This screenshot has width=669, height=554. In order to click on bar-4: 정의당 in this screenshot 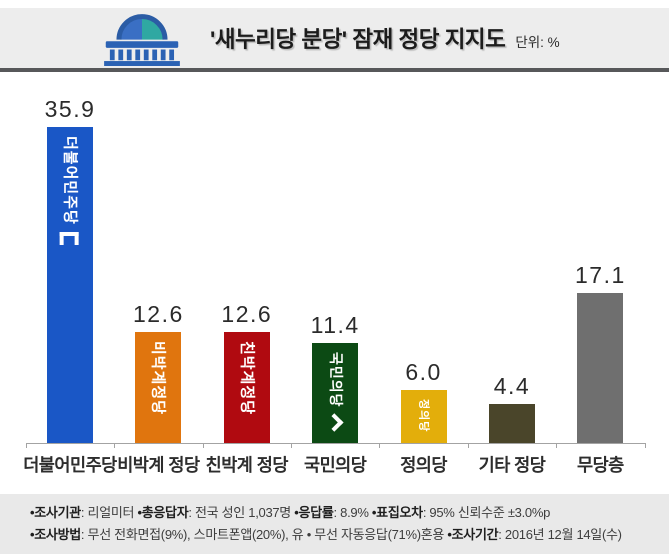, I will do `click(423, 416)`.